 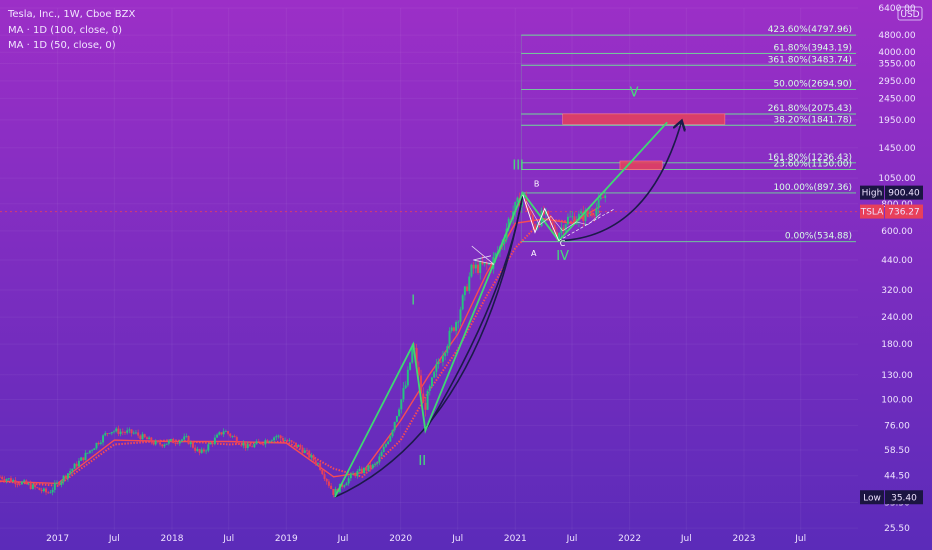 What do you see at coordinates (563, 243) in the screenshot?
I see `abc-label-c: C` at bounding box center [563, 243].